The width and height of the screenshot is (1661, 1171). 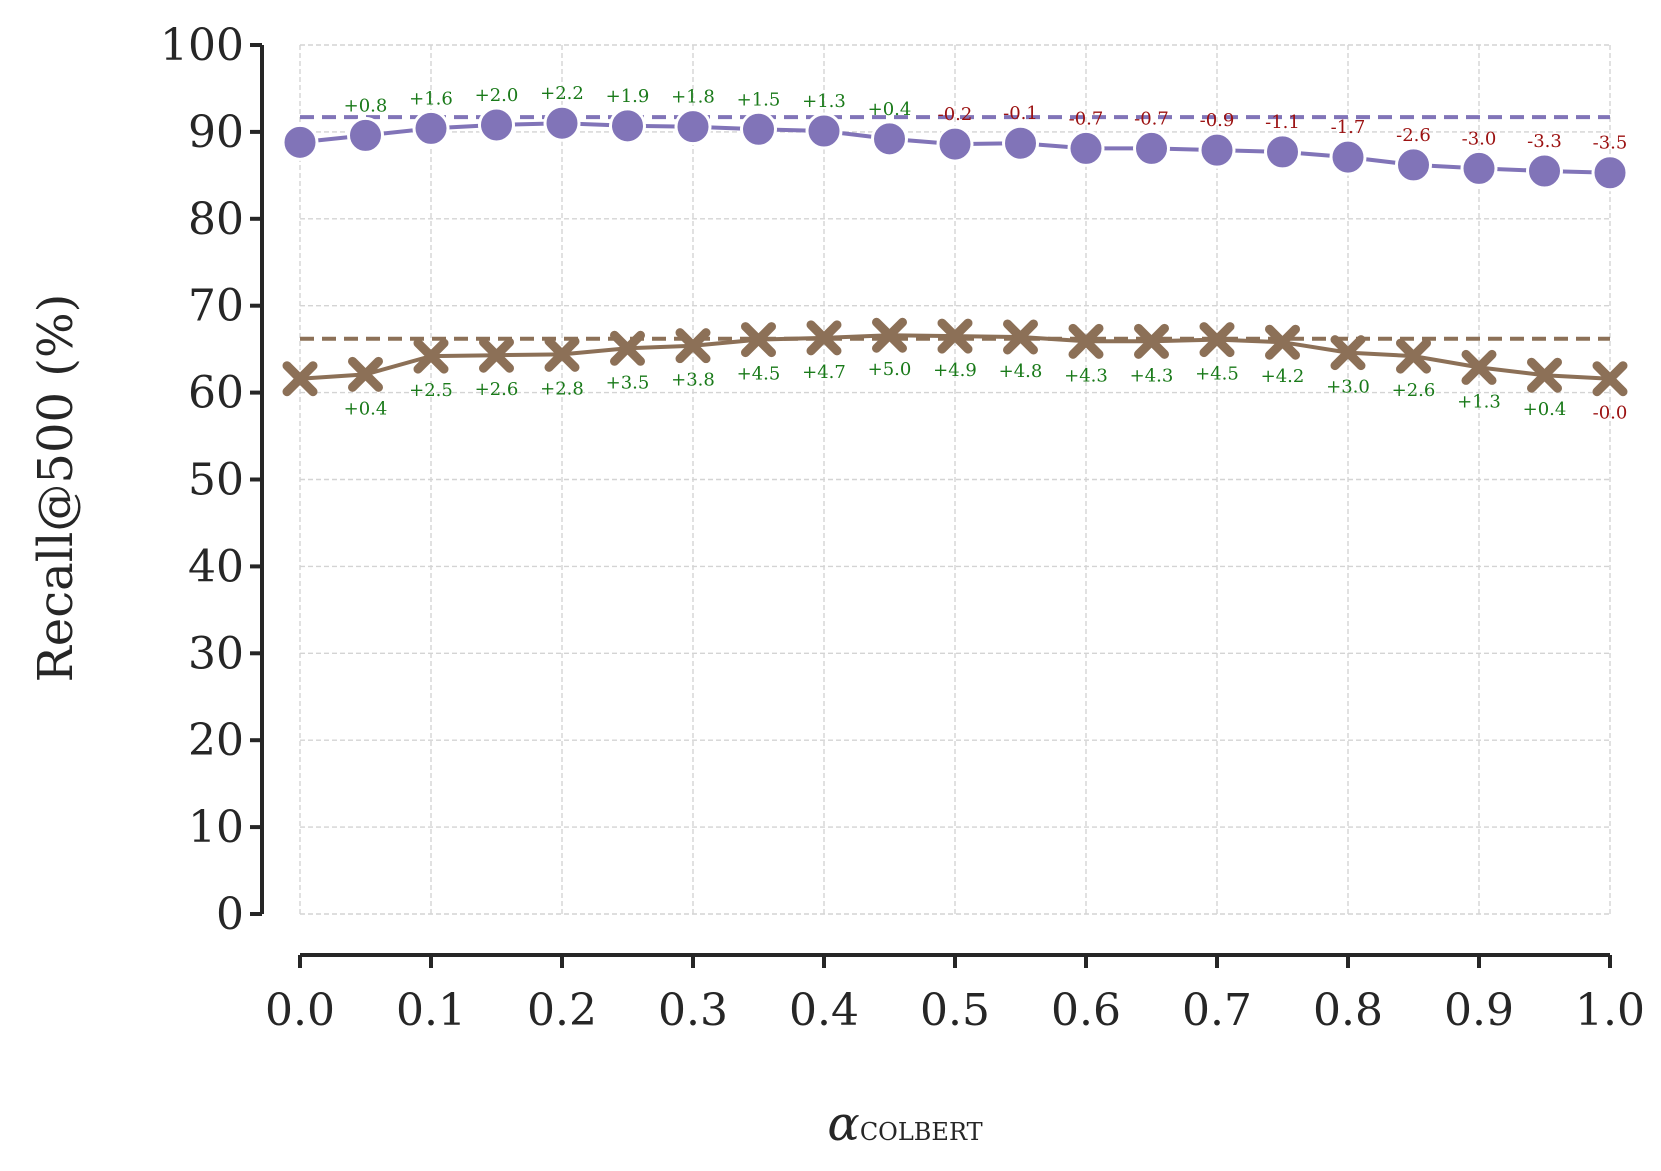 I want to click on y-tick-label: 70, so click(x=216, y=306).